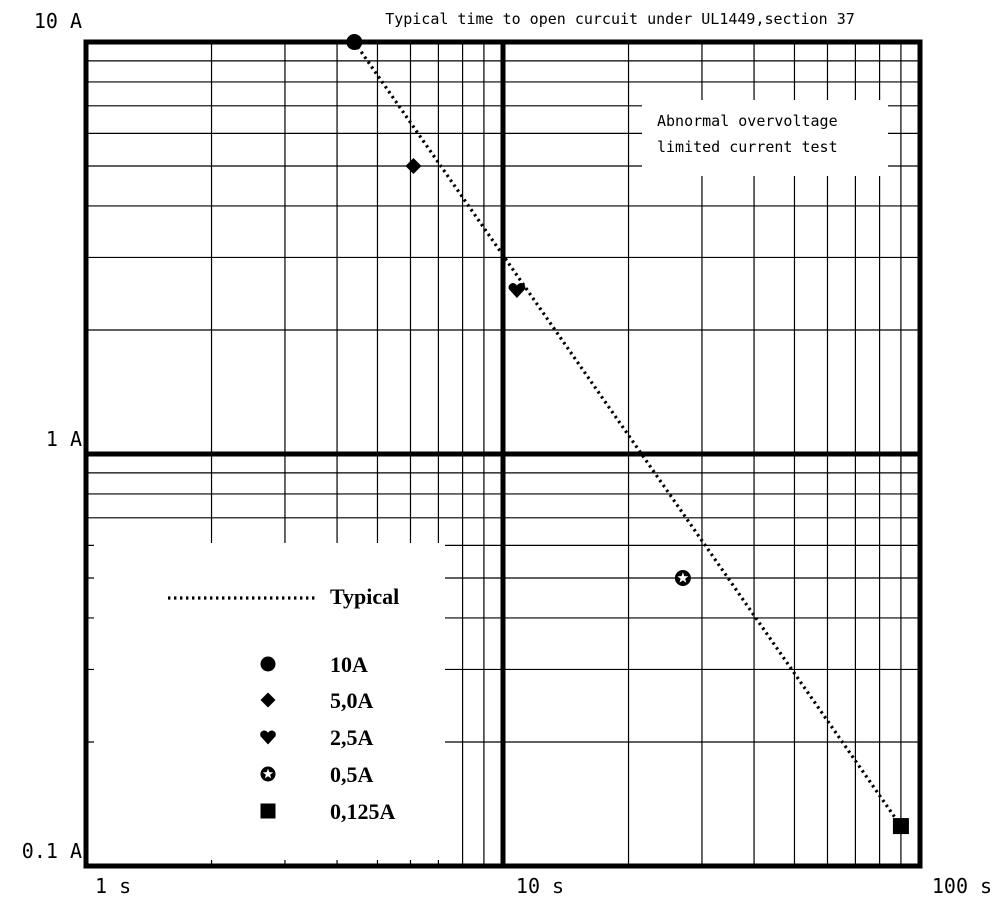 The image size is (999, 899). Describe the element at coordinates (58, 21) in the screenshot. I see `y-tick-label: 10 A` at that location.